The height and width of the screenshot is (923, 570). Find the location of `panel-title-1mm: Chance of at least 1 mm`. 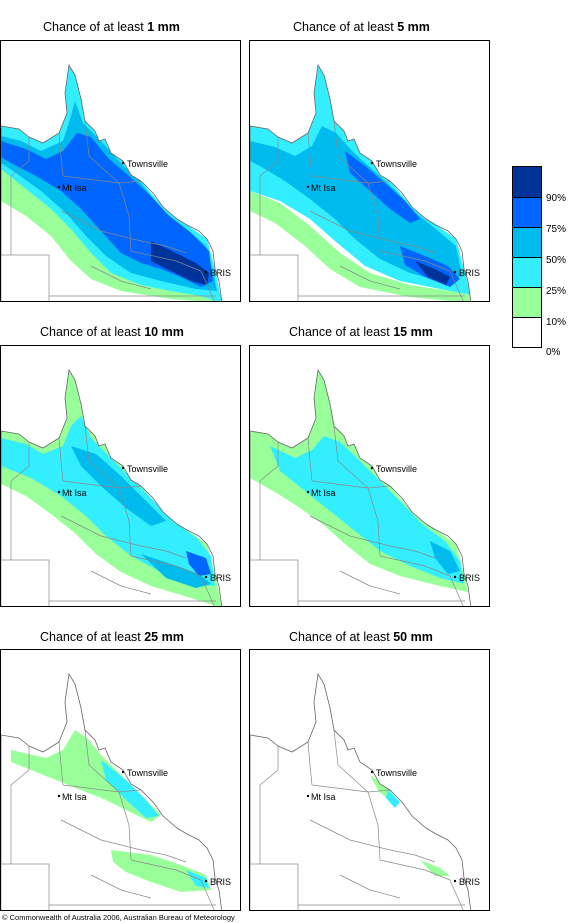

panel-title-1mm: Chance of at least 1 mm is located at coordinates (111, 27).